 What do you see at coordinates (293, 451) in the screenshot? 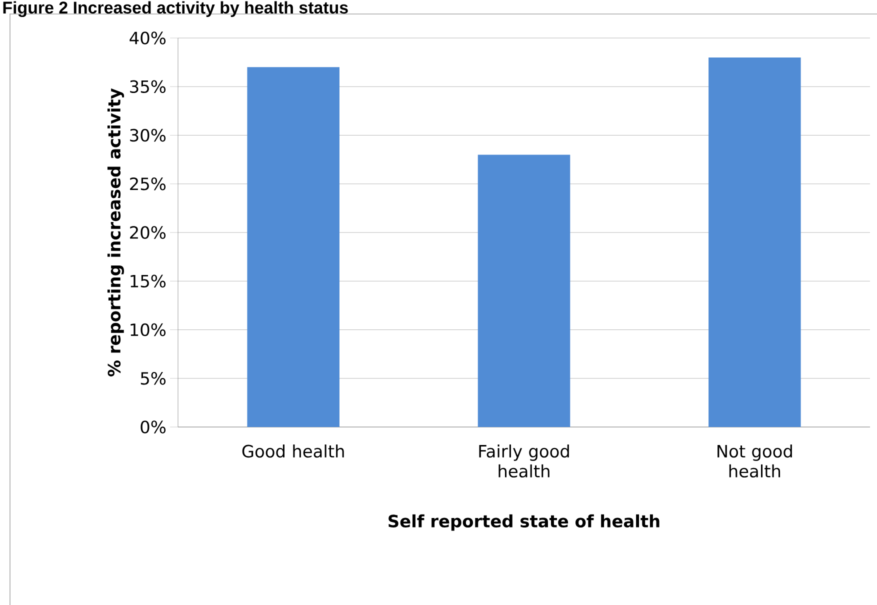
I see `x-tick-label: Good health` at bounding box center [293, 451].